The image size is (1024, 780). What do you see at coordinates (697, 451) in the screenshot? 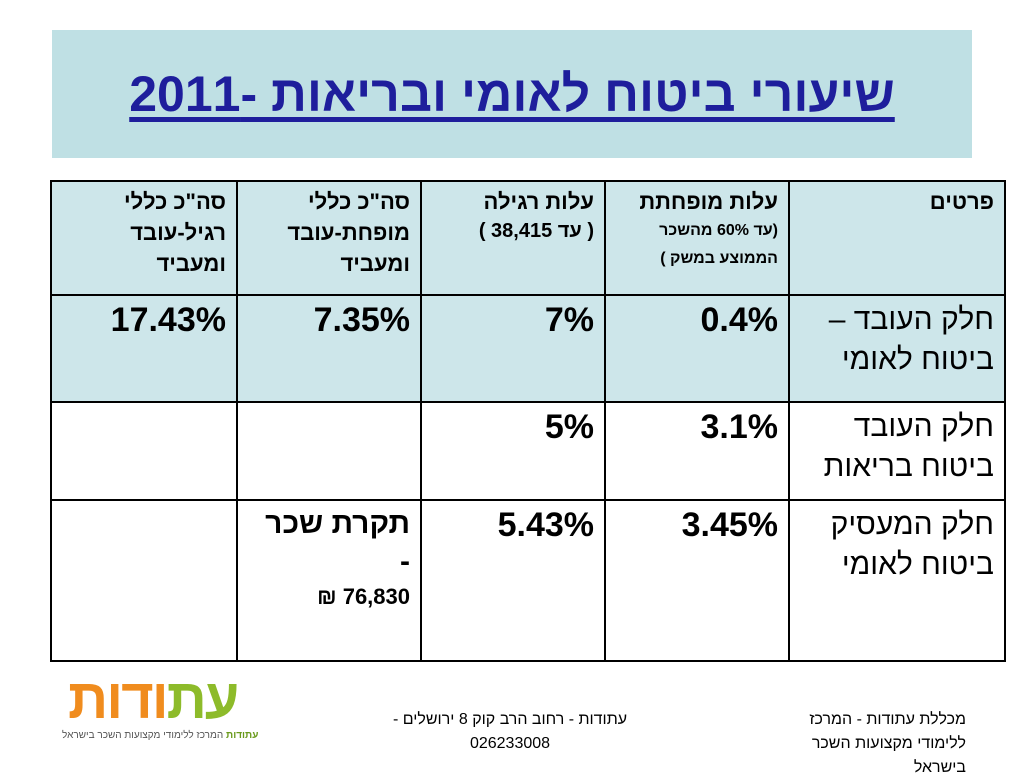
I see `table-cell: 3.1%` at bounding box center [697, 451].